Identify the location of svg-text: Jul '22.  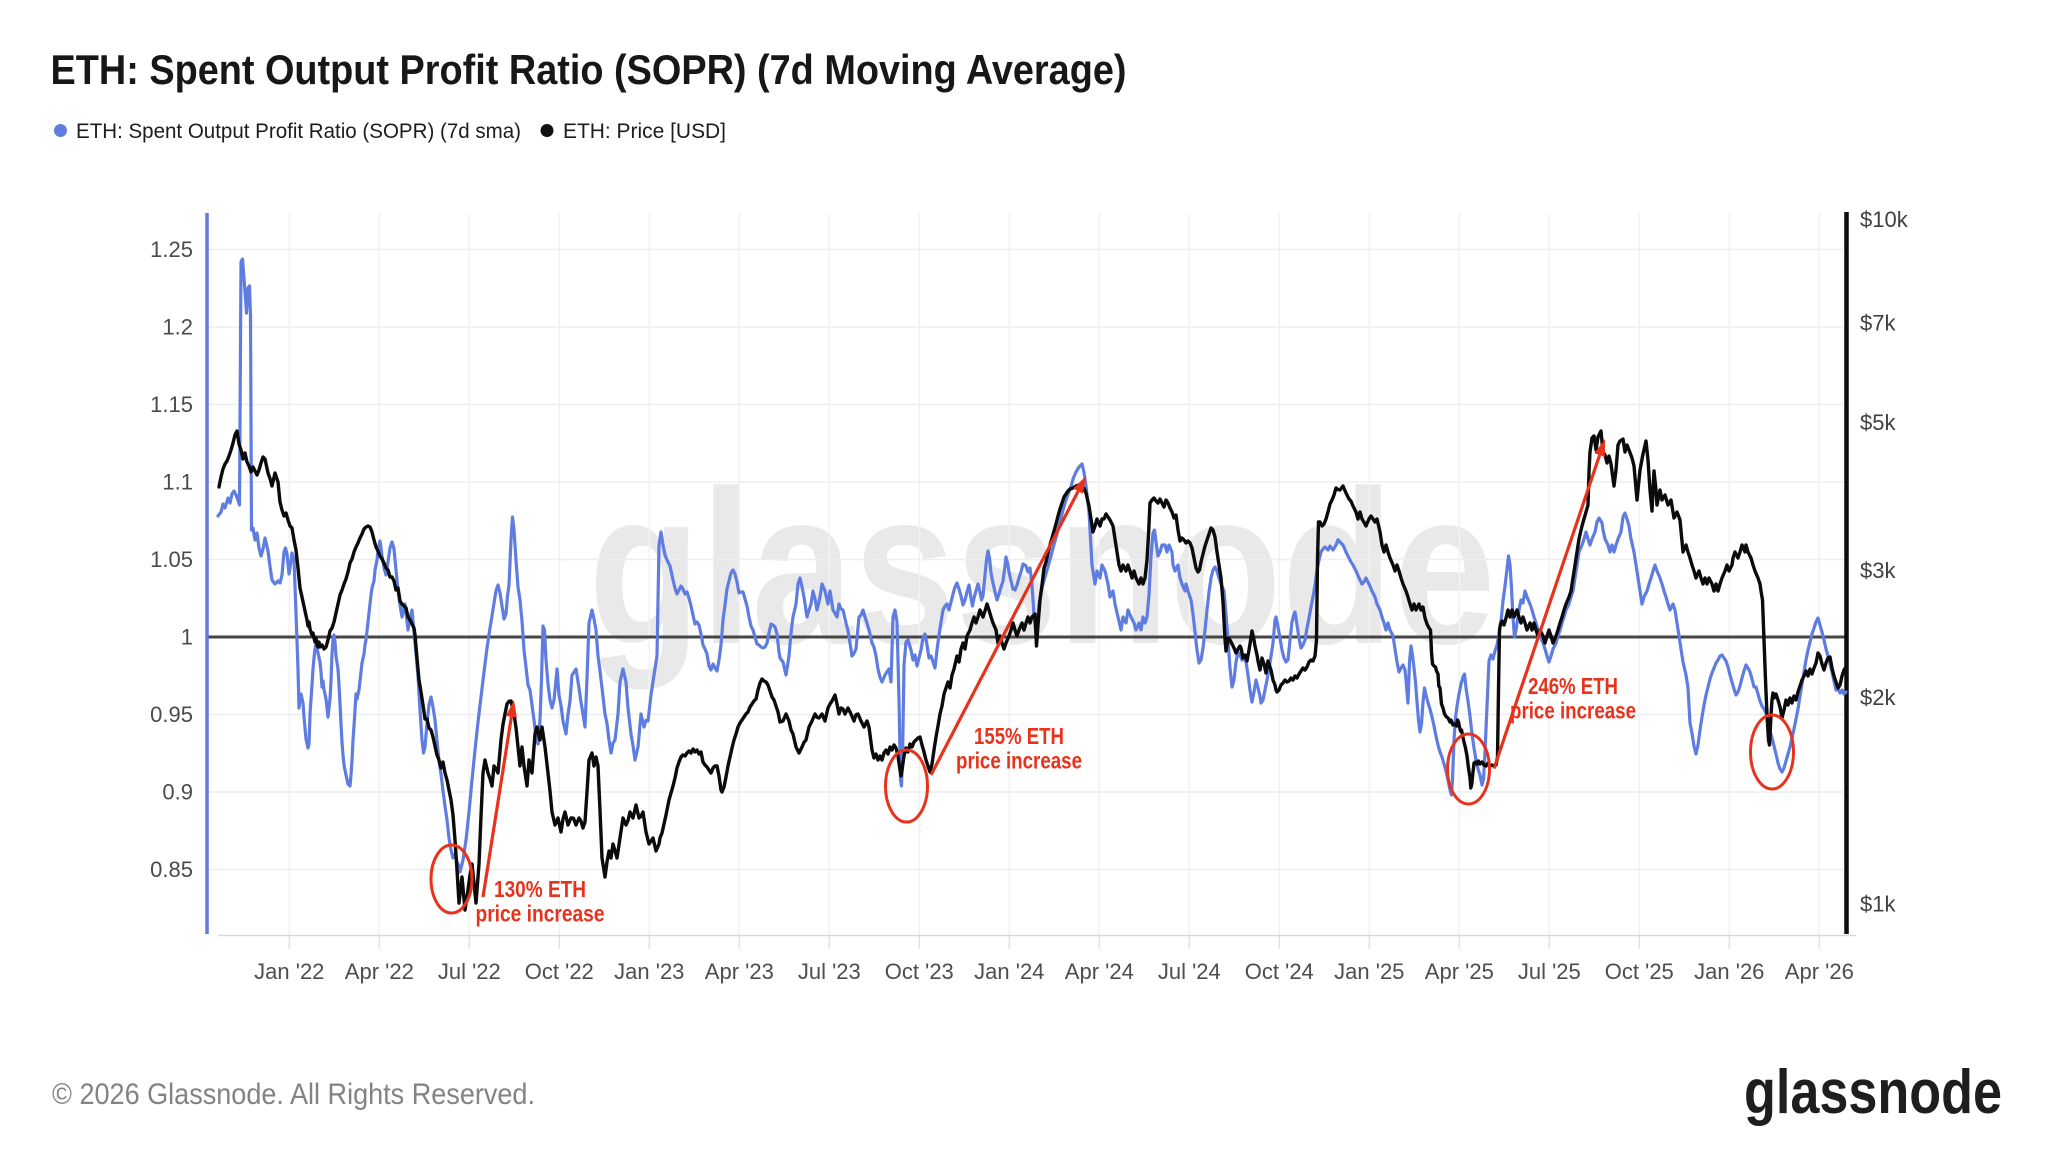
(469, 971).